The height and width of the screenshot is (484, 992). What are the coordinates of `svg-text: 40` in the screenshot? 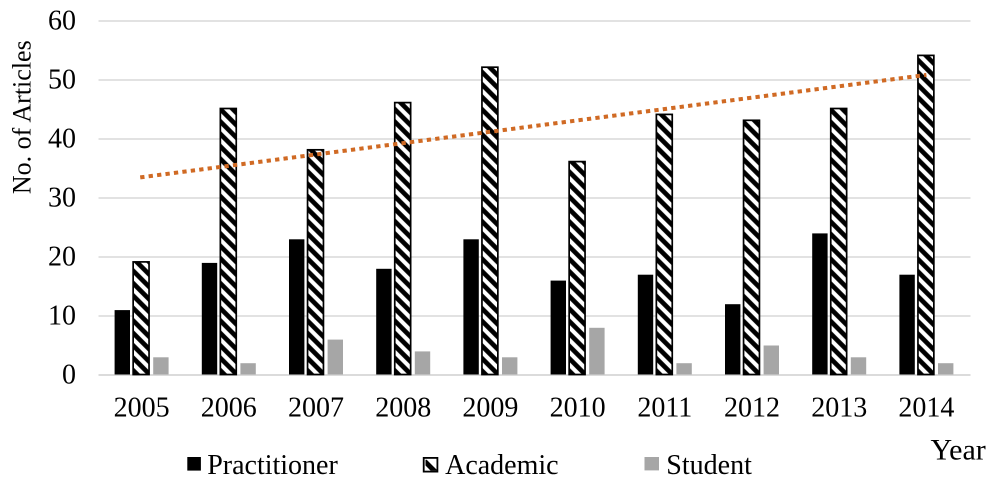 It's located at (62, 139).